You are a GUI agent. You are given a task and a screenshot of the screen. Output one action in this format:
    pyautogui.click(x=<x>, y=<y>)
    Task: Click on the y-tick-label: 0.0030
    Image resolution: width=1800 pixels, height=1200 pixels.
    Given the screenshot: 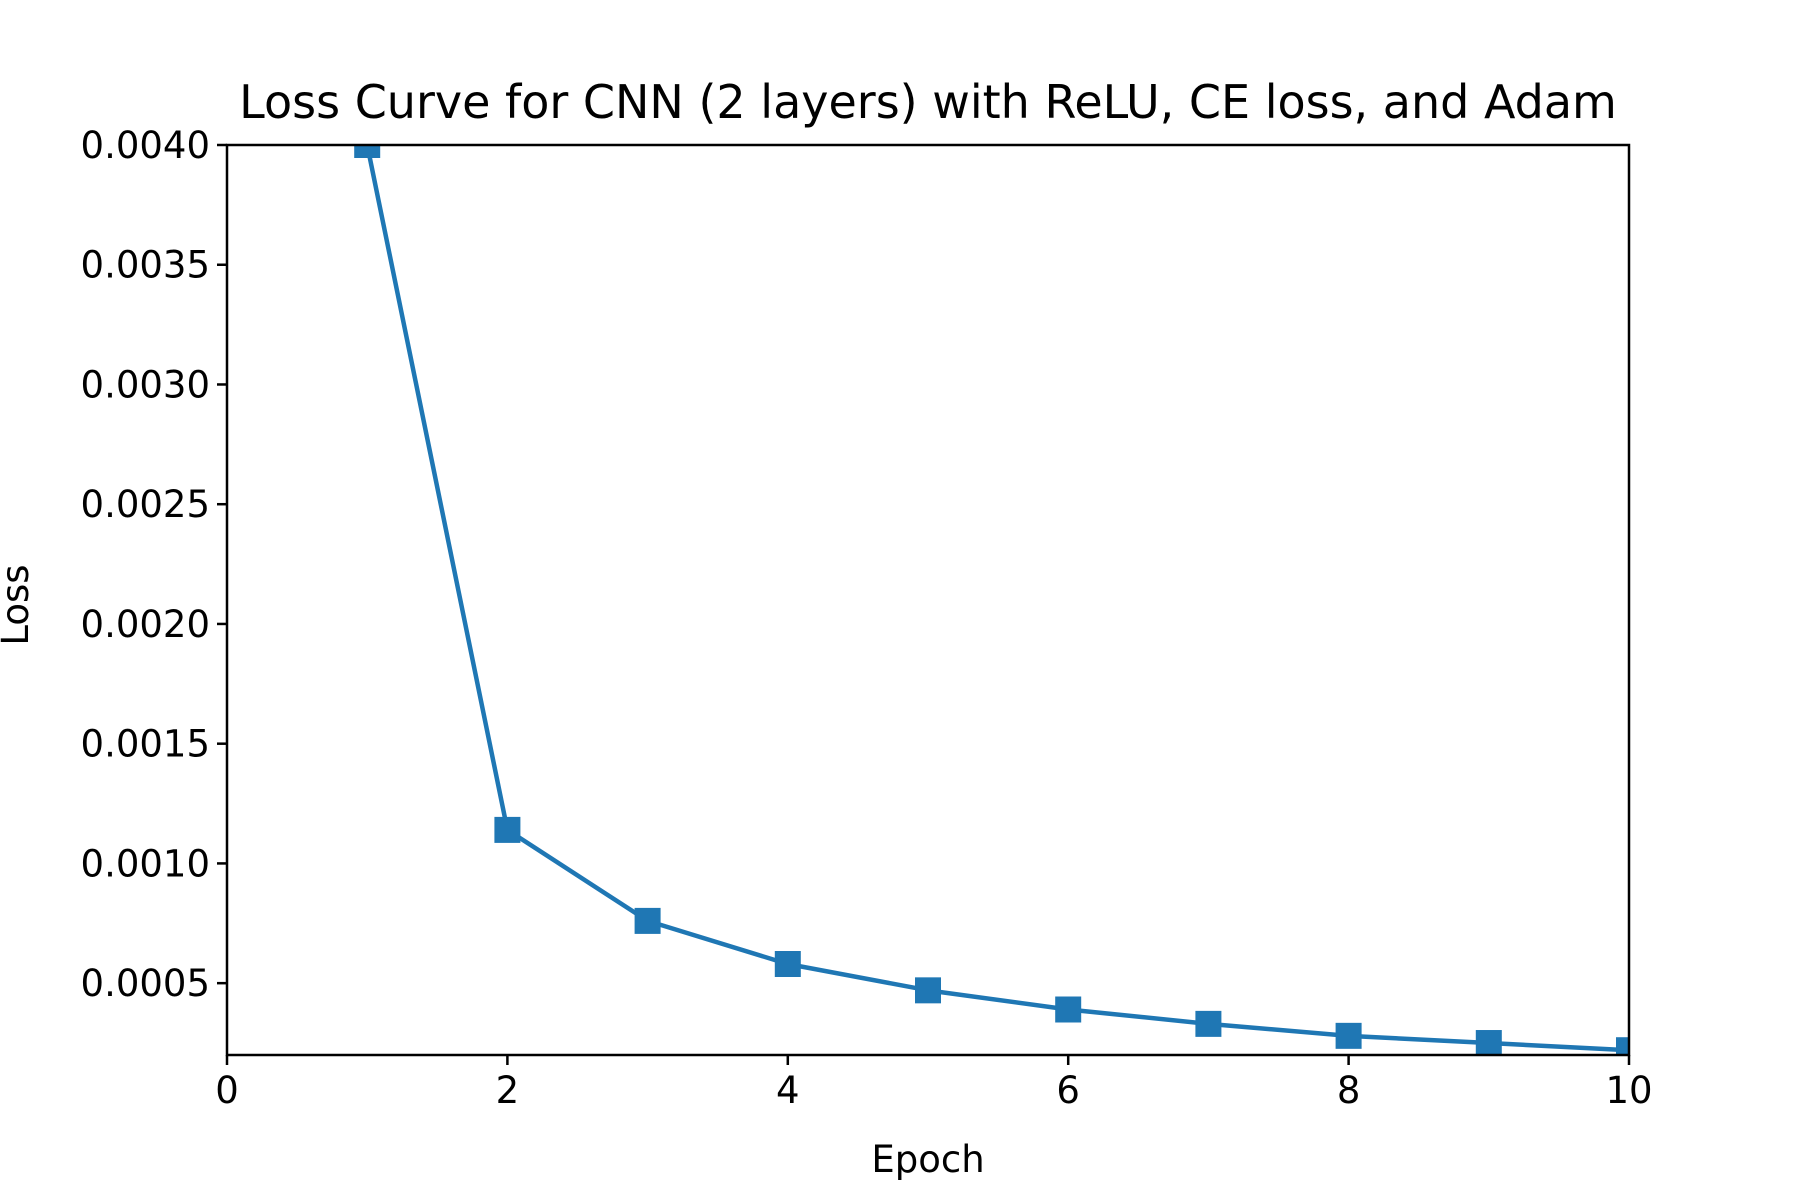 What is the action you would take?
    pyautogui.click(x=145, y=384)
    